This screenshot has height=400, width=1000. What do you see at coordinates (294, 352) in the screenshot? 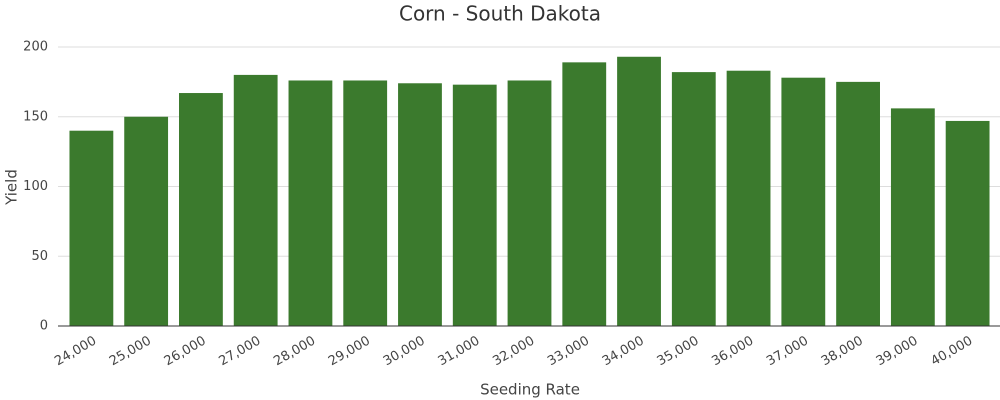
I see `x-tick-label: 28,000` at bounding box center [294, 352].